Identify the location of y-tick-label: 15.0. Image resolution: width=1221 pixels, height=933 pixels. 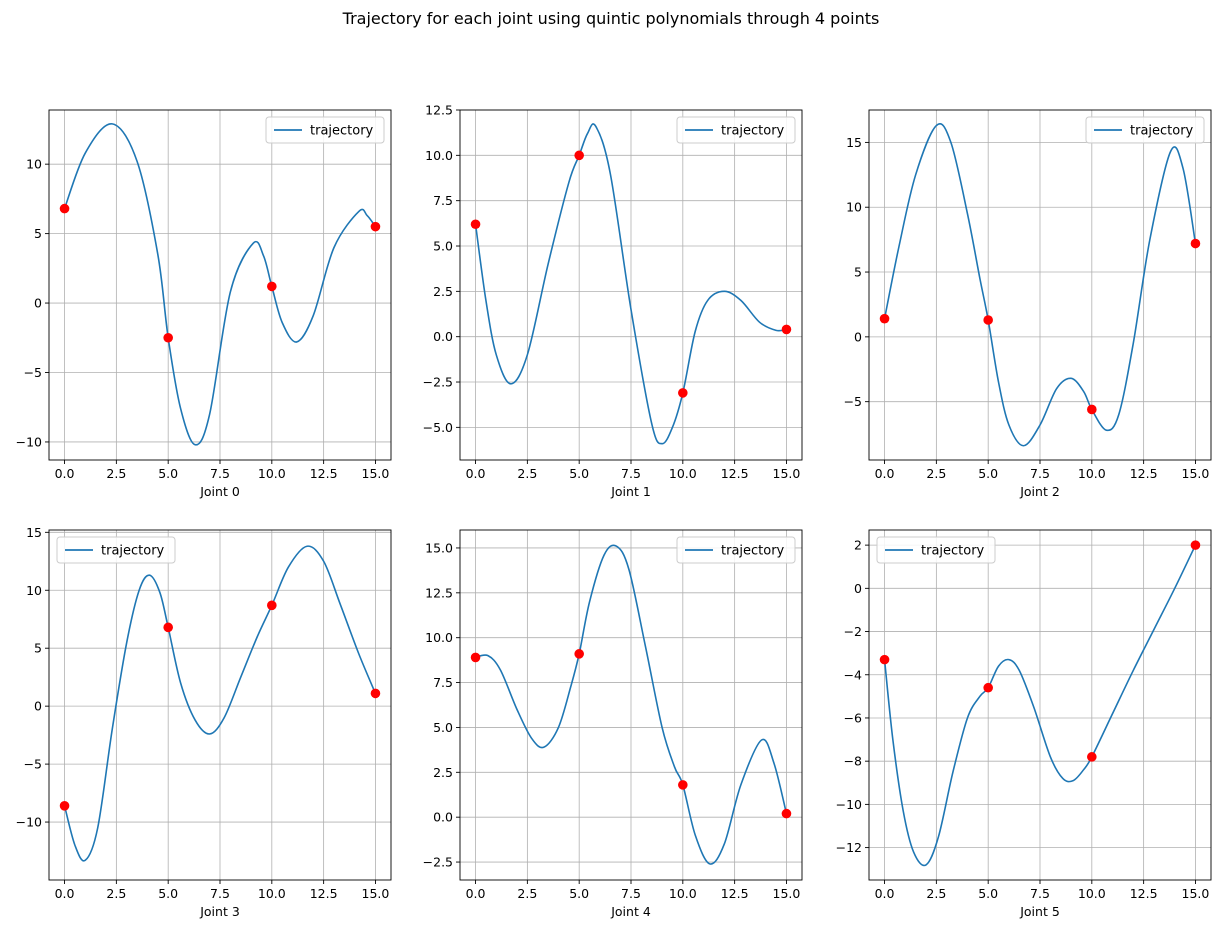
(439, 547).